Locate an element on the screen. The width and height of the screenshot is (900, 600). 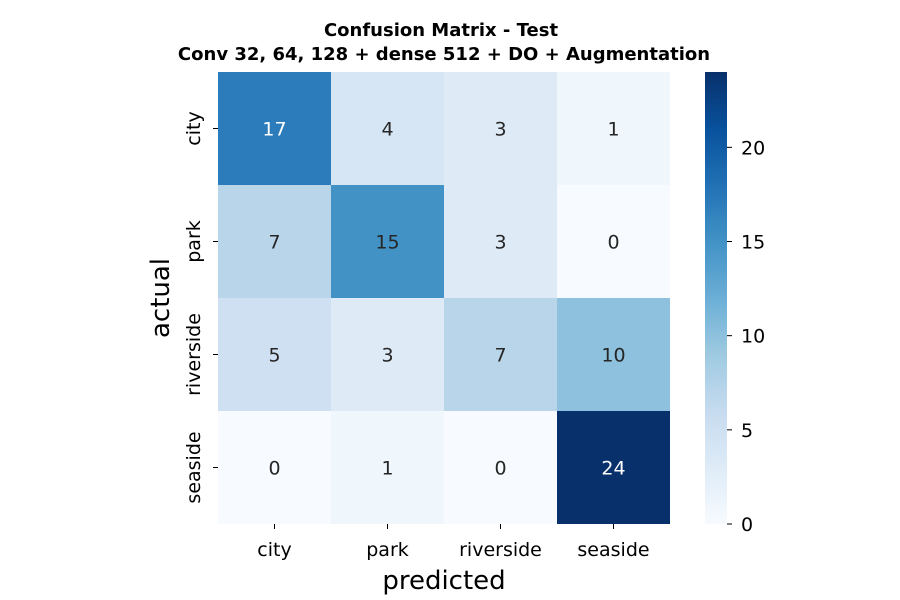
cell-value-label: 24 is located at coordinates (613, 469).